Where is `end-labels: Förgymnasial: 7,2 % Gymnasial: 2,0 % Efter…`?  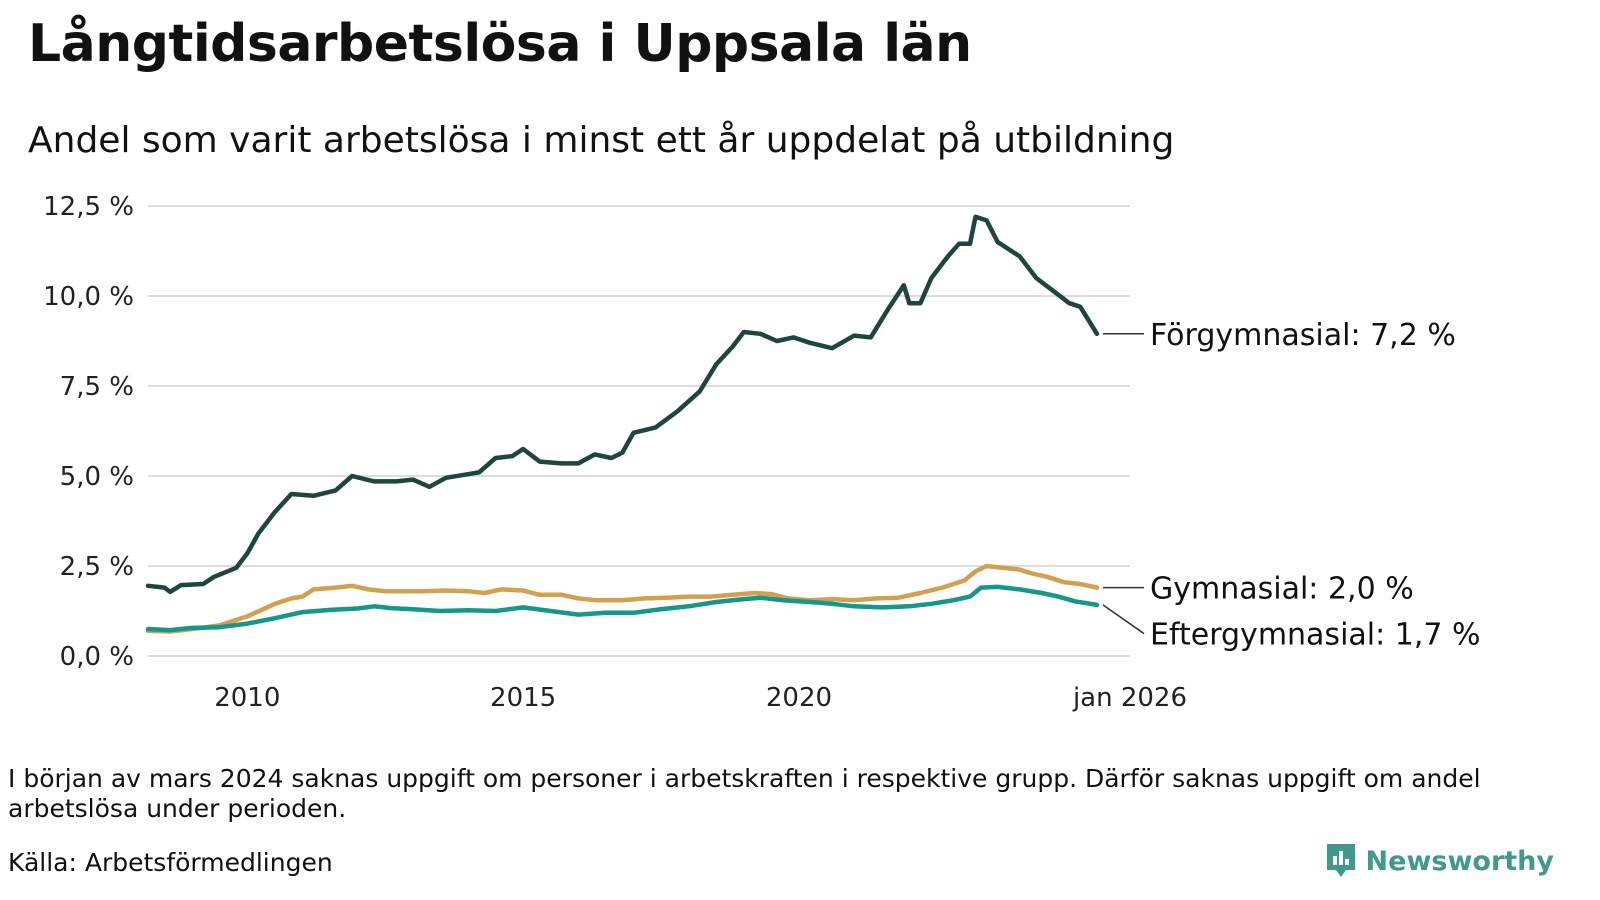
end-labels: Förgymnasial: 7,2 % Gymnasial: 2,0 % Efter… is located at coordinates (1291, 485).